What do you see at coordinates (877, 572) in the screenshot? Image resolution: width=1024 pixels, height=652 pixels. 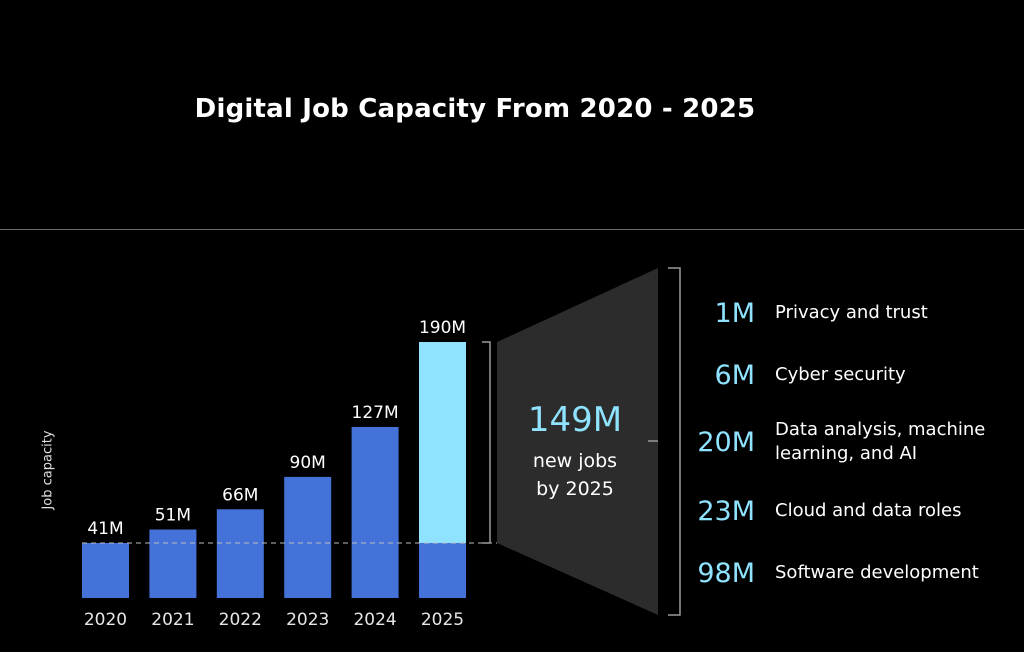 I see `breakdown-label: Software development` at bounding box center [877, 572].